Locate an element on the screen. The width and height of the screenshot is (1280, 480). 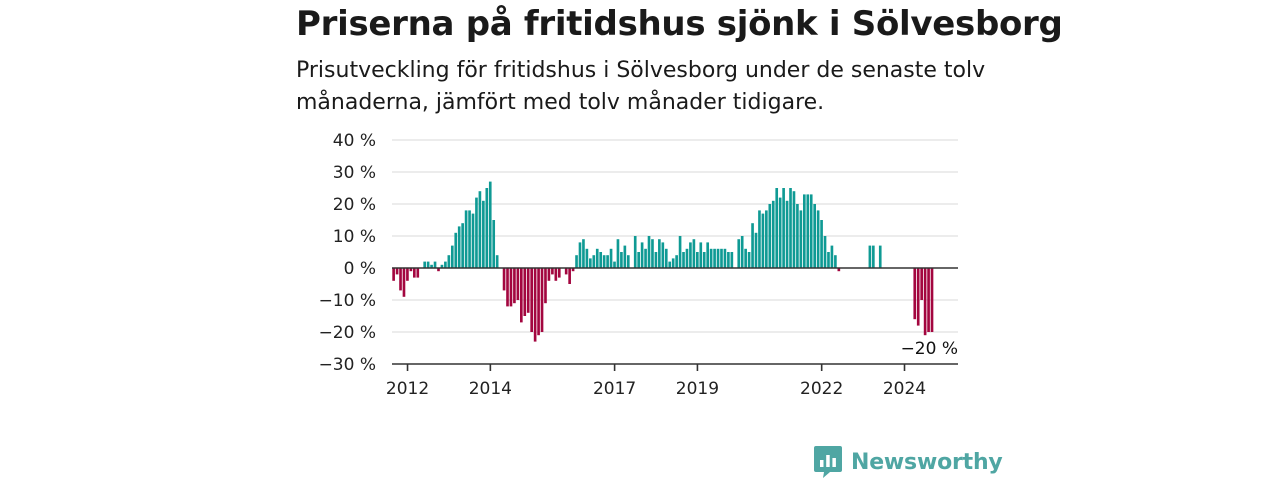
last-value-label: −20 % is located at coordinates (929, 349).